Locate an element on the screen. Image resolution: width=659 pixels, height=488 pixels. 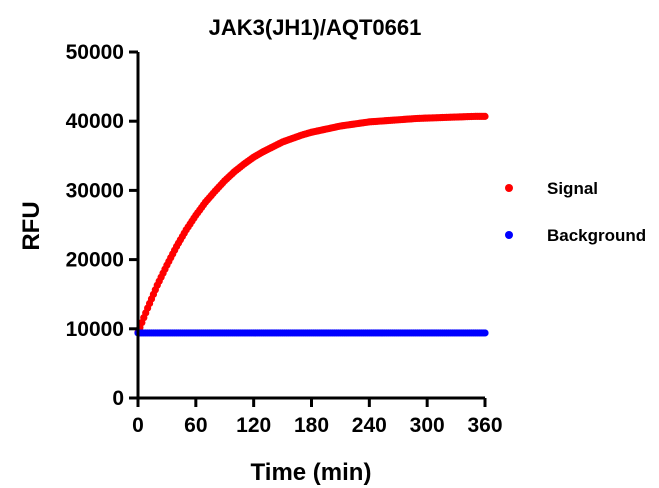
y-tick-label: 20000 is located at coordinates (95, 260).